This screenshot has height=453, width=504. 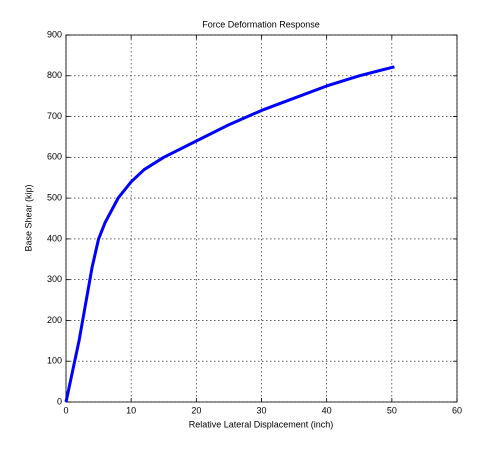 What do you see at coordinates (54, 238) in the screenshot?
I see `y-tick-label: 400` at bounding box center [54, 238].